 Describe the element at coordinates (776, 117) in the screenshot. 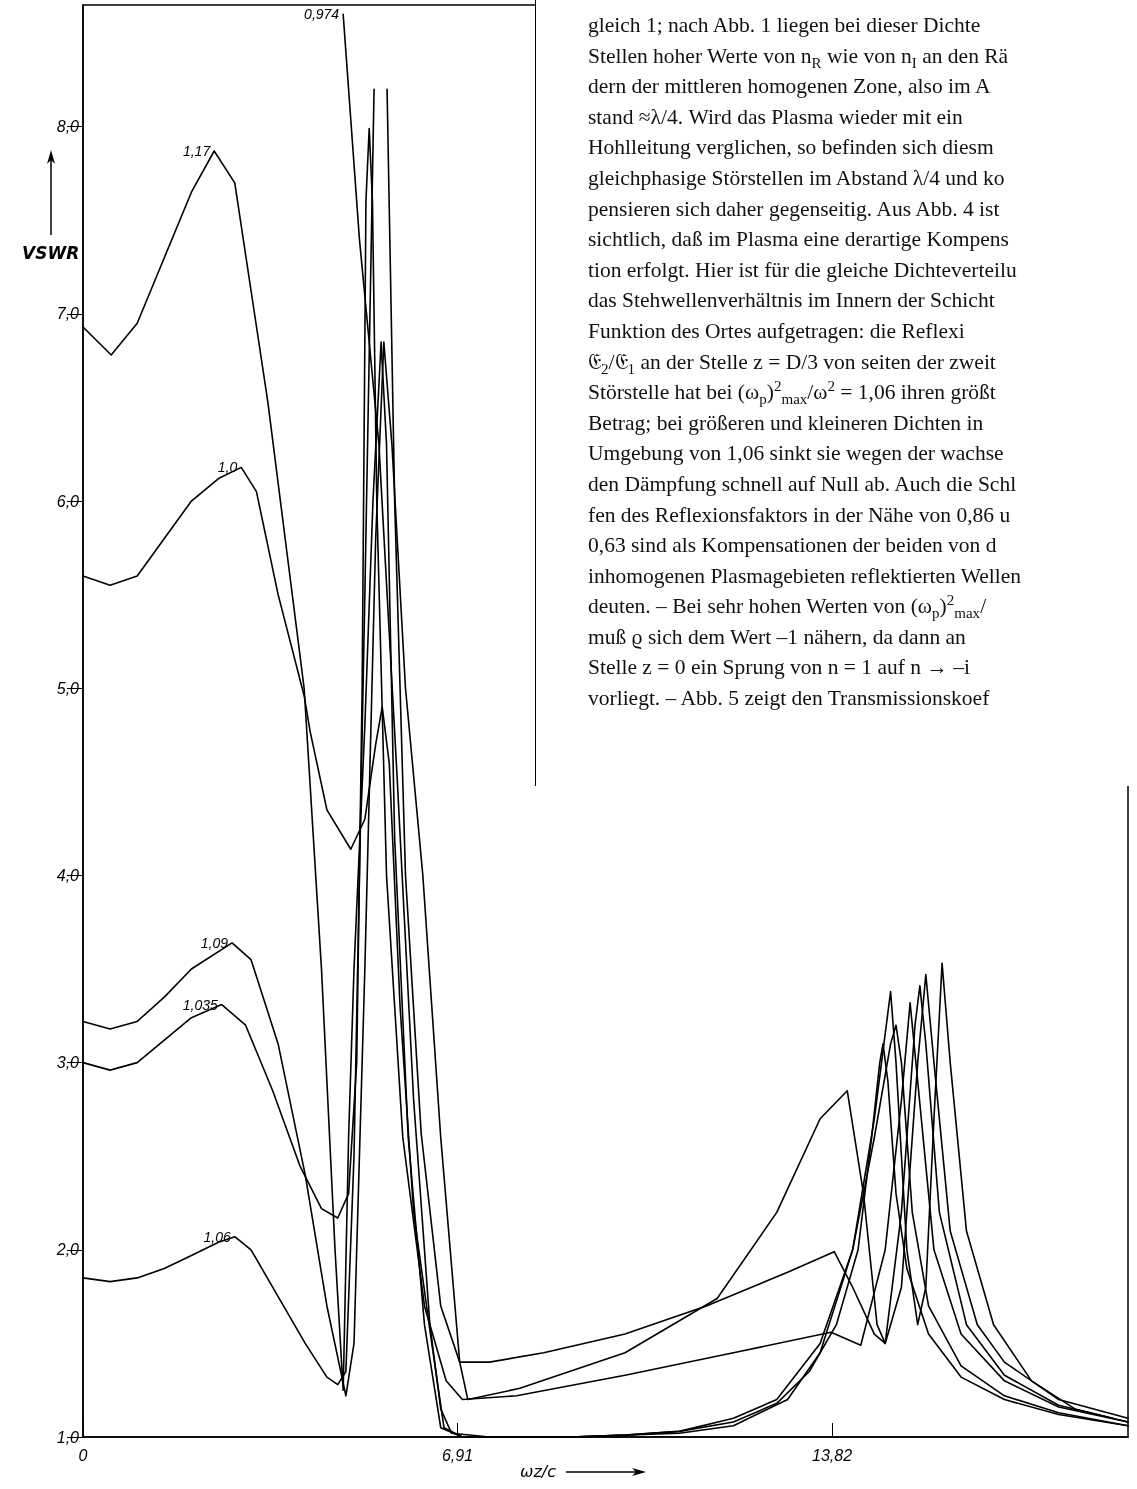

I see `annotation: stand ≈λ/4. Wird das Plasma wieder mit ein` at that location.